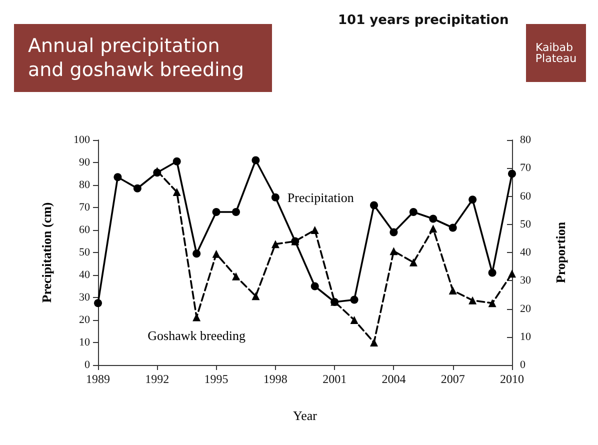  I want to click on y-tick-label: 100, so click(82, 140).